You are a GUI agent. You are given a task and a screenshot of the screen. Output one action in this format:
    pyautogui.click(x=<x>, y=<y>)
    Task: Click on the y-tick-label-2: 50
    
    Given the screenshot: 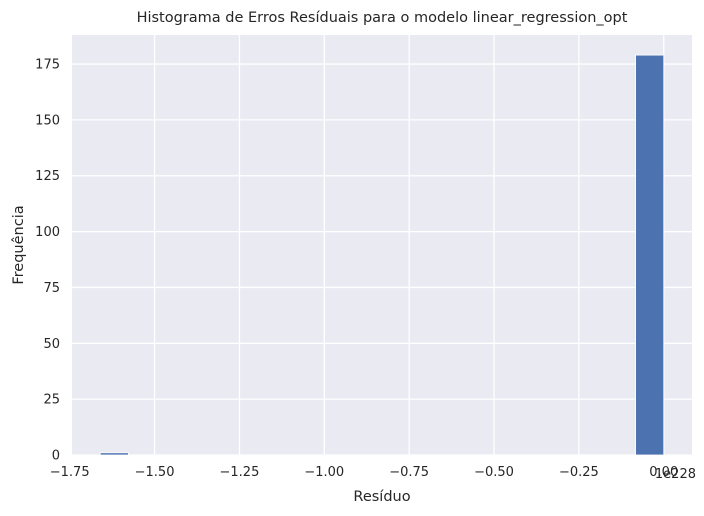 What is the action you would take?
    pyautogui.click(x=51, y=344)
    